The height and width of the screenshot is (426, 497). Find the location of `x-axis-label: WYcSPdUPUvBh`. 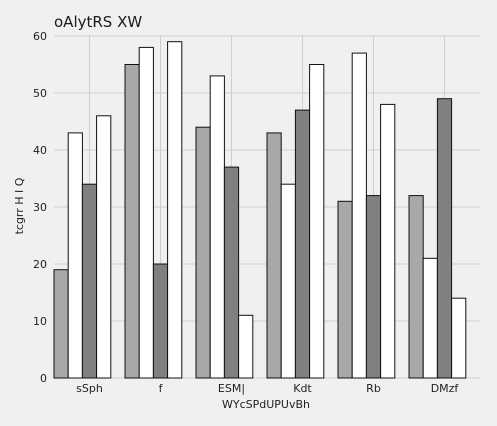

x-axis-label: WYcSPdUPUvBh is located at coordinates (266, 404).